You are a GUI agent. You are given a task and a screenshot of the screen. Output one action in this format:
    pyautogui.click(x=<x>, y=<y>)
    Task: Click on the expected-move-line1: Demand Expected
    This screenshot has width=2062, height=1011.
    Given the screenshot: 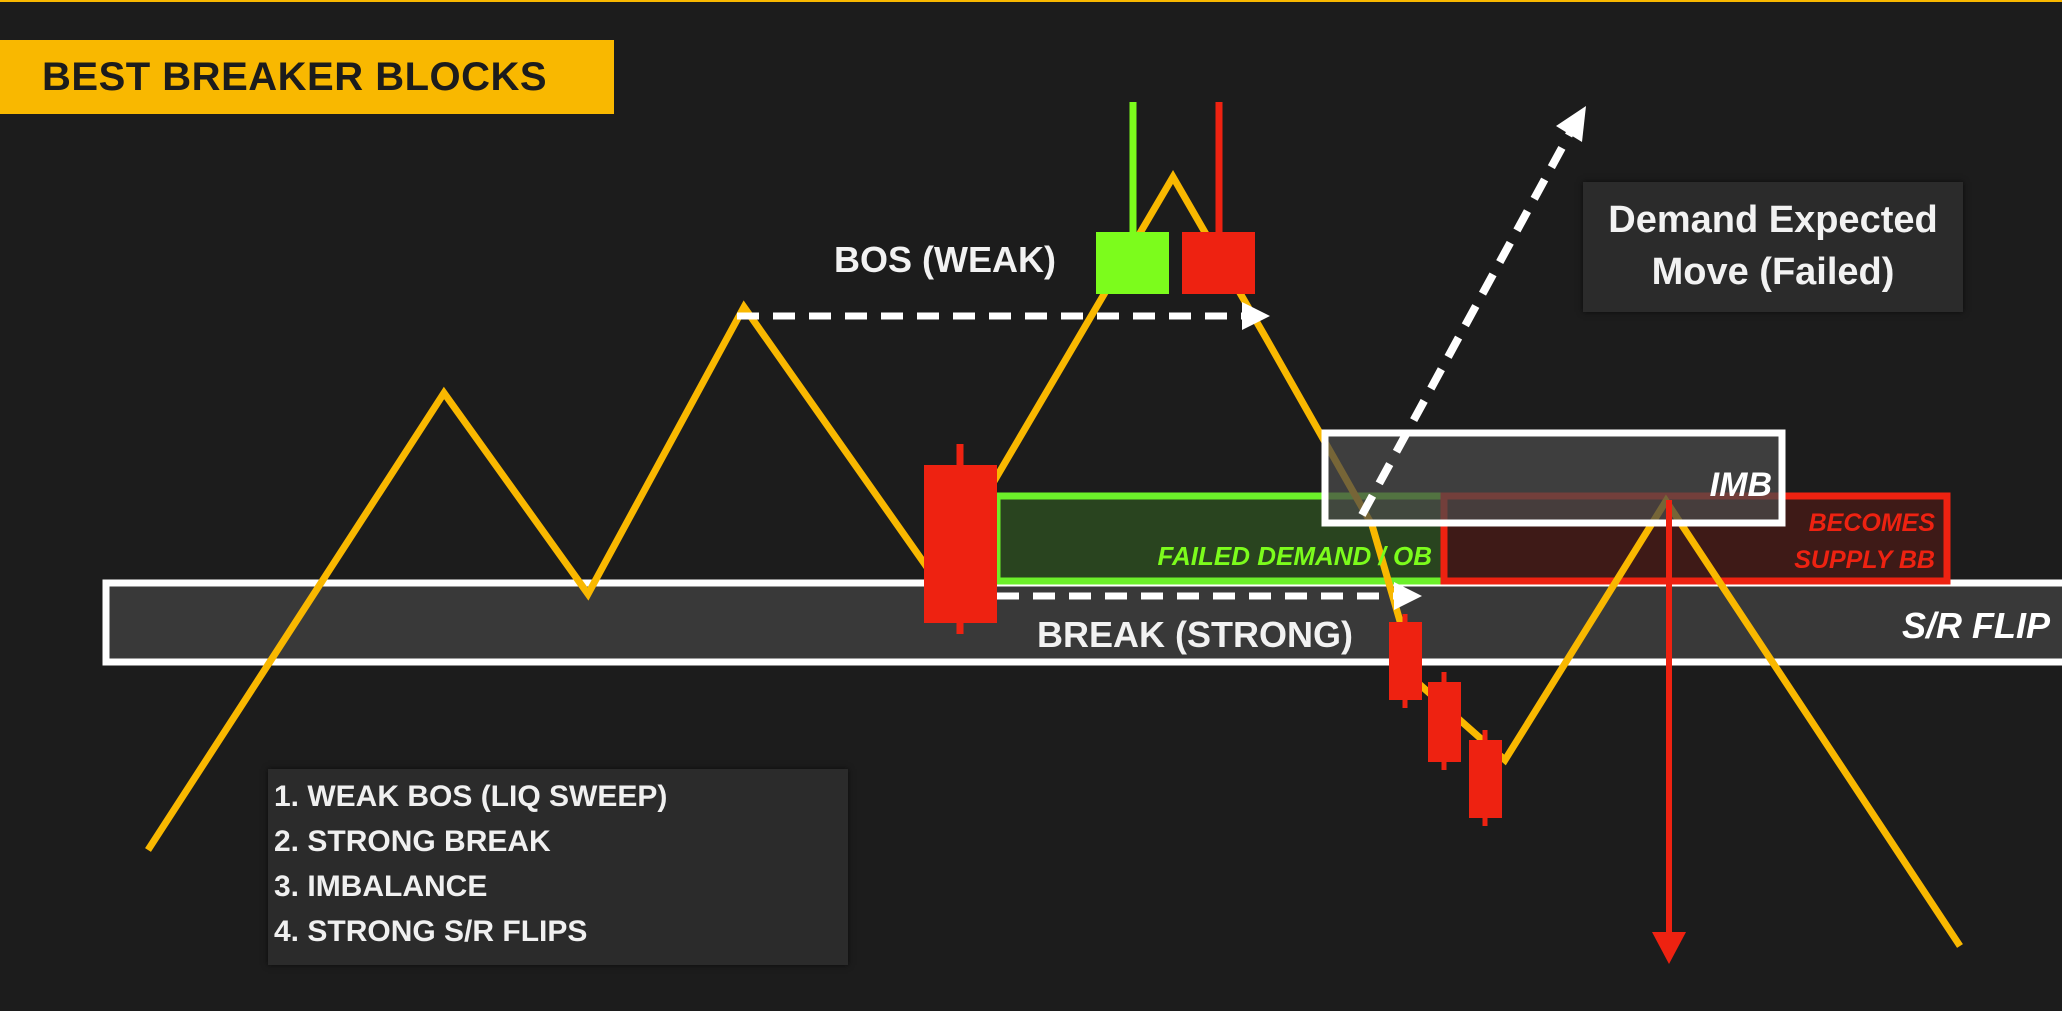 What is the action you would take?
    pyautogui.click(x=1773, y=220)
    